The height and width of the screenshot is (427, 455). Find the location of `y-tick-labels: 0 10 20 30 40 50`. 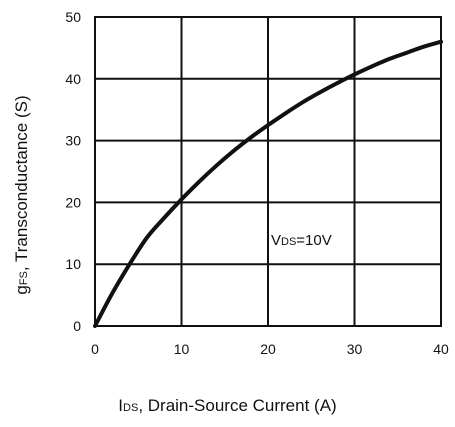

y-tick-labels: 0 10 20 30 40 50 is located at coordinates (73, 171).